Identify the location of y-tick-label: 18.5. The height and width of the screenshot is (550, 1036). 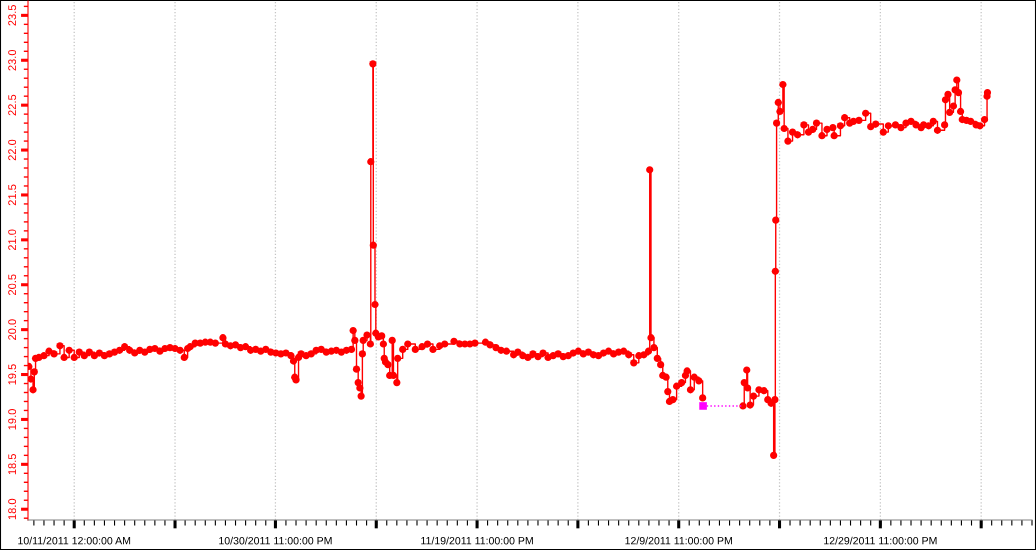
(12, 464).